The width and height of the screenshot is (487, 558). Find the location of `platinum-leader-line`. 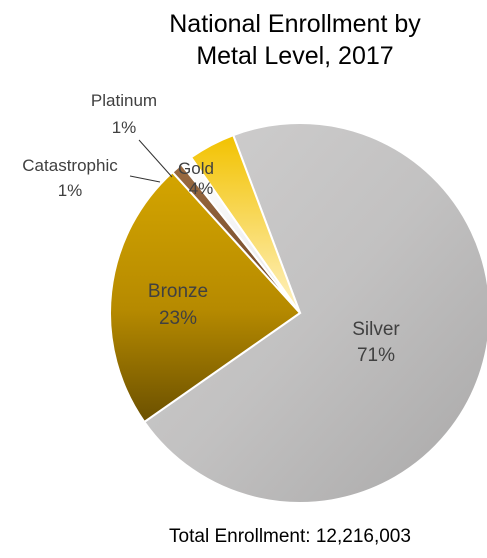

platinum-leader-line is located at coordinates (155, 158).